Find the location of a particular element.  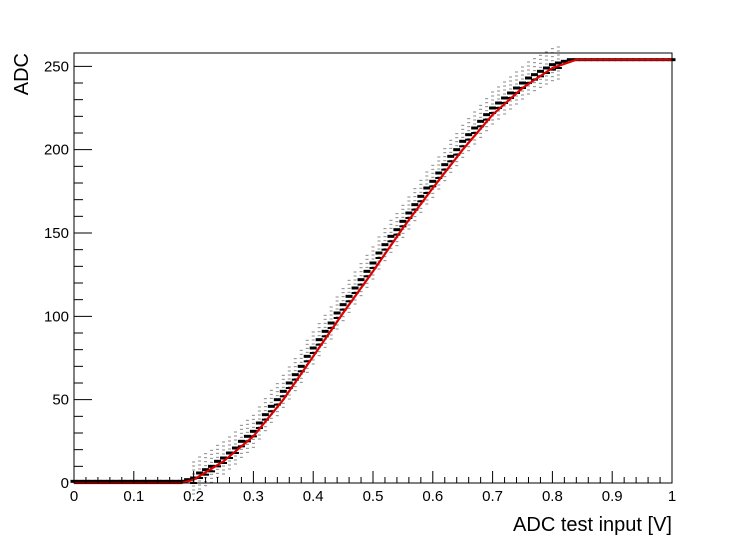

x-tick-label: 0.1 is located at coordinates (133, 496).